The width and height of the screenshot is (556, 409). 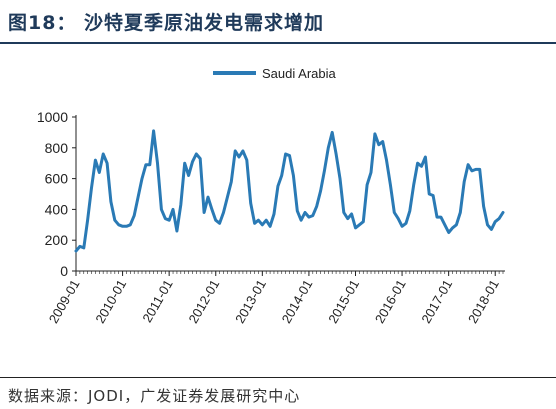 I want to click on x-tick-label: 2009-01, so click(x=64, y=301).